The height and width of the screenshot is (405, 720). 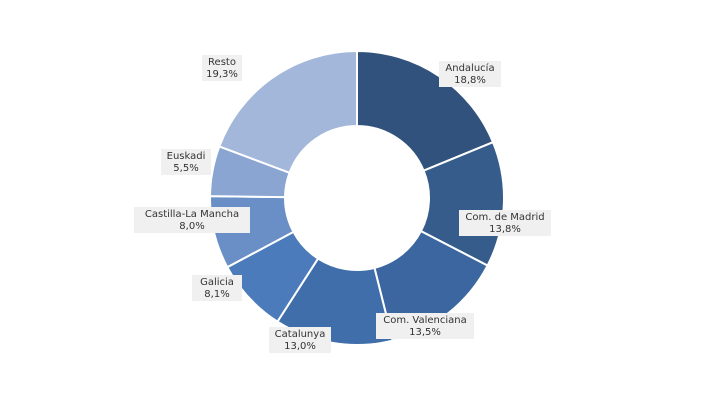 What do you see at coordinates (192, 214) in the screenshot?
I see `category-label: Castilla-La Mancha` at bounding box center [192, 214].